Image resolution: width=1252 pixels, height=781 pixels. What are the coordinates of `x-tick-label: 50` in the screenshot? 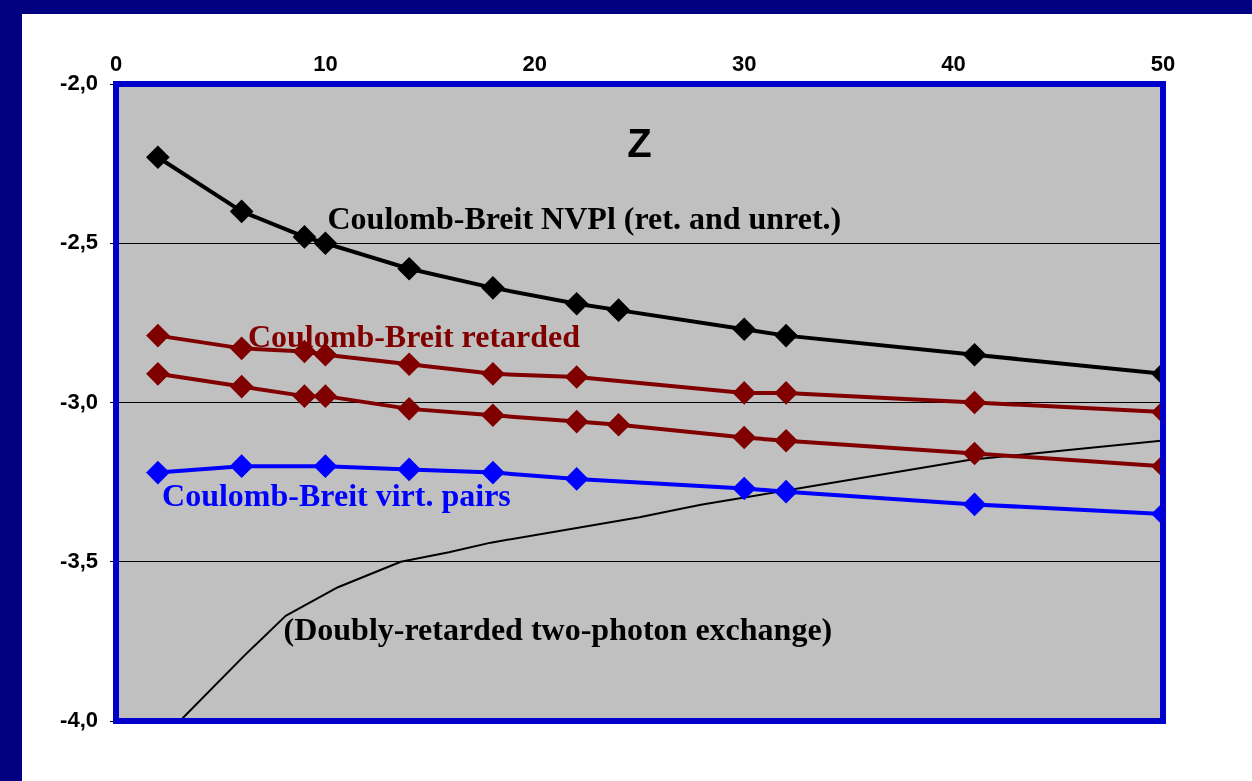 It's located at (1163, 63).